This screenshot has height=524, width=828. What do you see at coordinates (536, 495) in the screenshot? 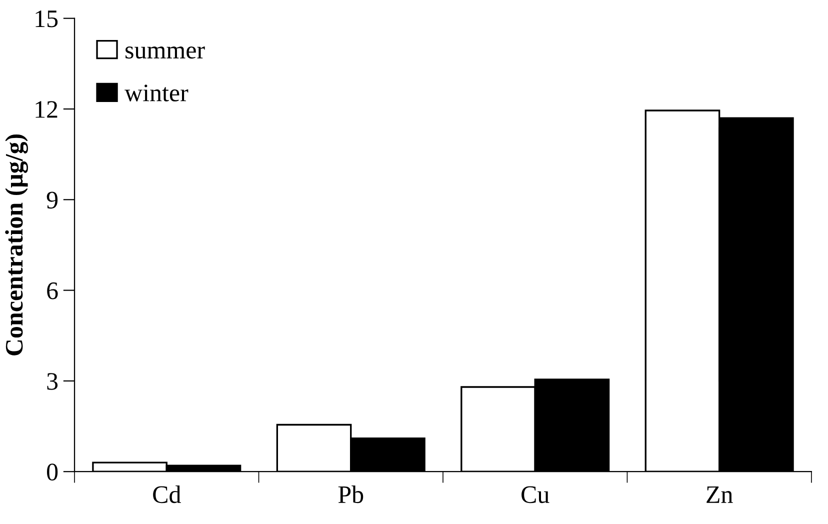
I see `x-tick-label: Cu` at bounding box center [536, 495].